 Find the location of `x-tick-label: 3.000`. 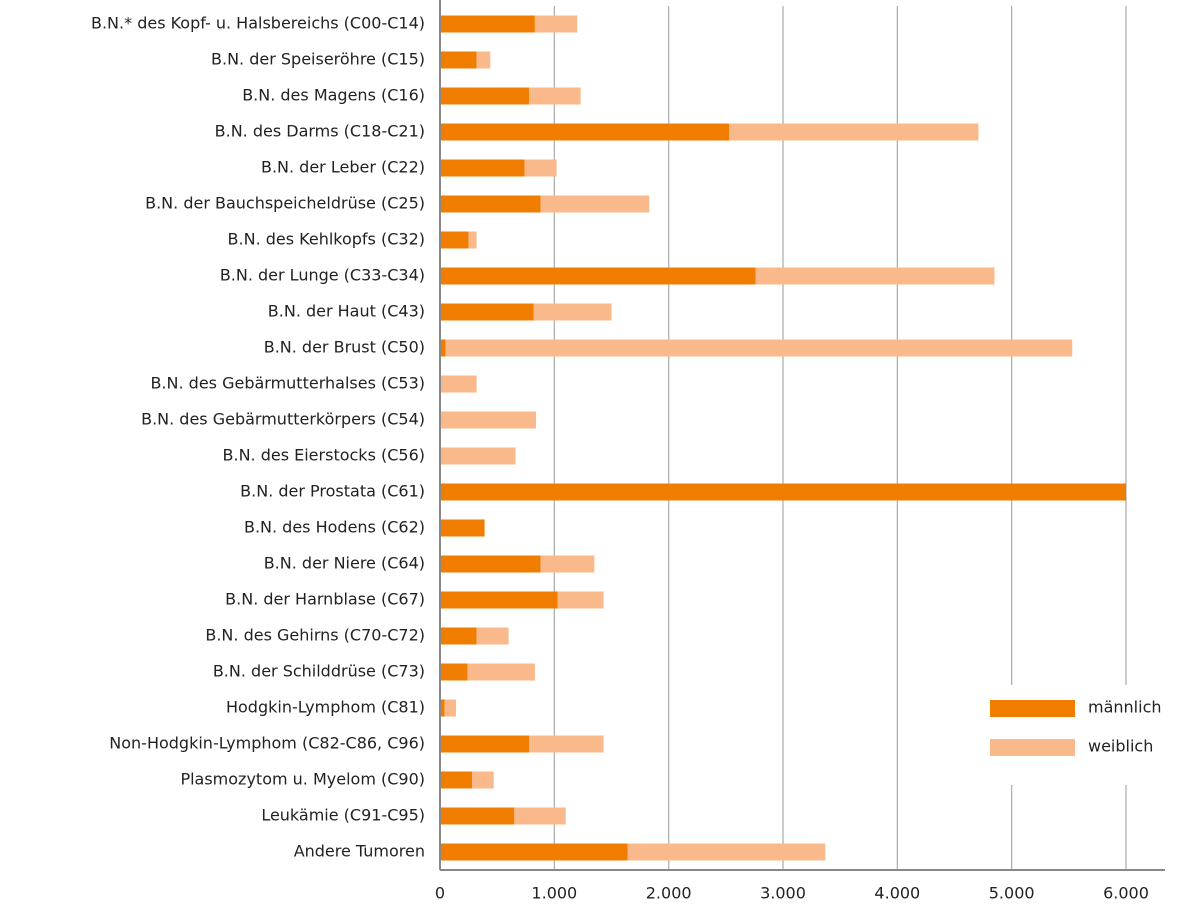

x-tick-label: 3.000 is located at coordinates (783, 893).